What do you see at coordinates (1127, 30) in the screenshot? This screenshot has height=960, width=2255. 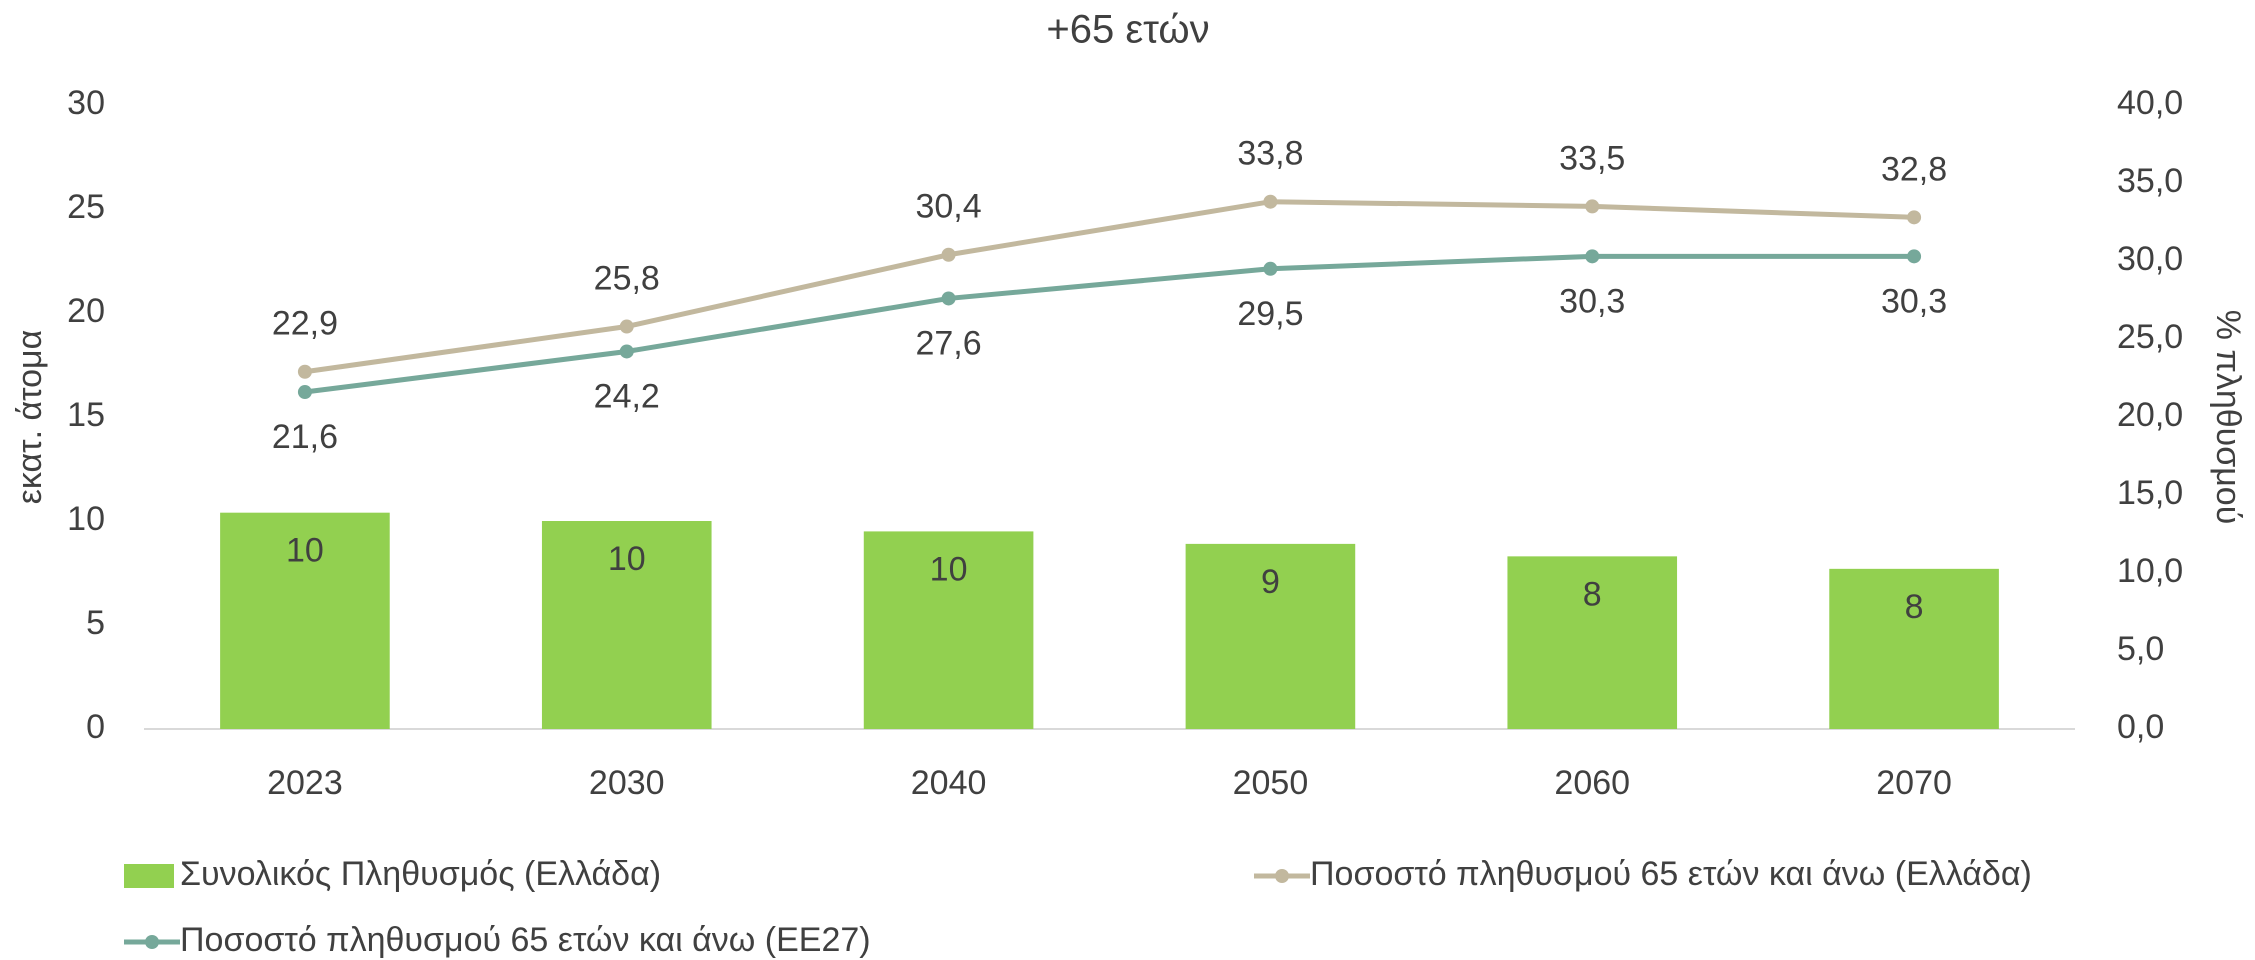 I see `chart-title: +65 ετών` at bounding box center [1127, 30].